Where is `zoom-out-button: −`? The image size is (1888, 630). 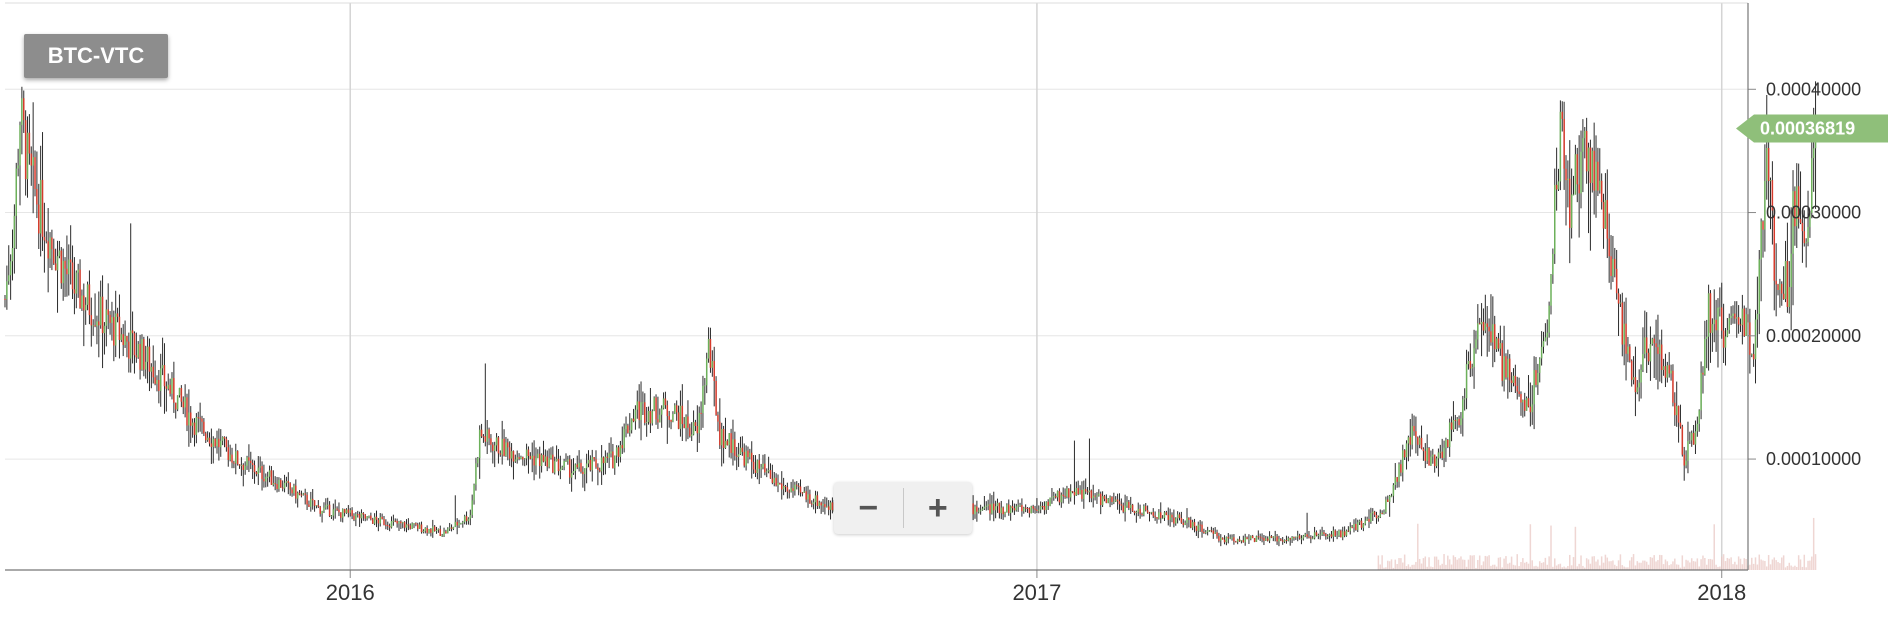 zoom-out-button: − is located at coordinates (868, 508).